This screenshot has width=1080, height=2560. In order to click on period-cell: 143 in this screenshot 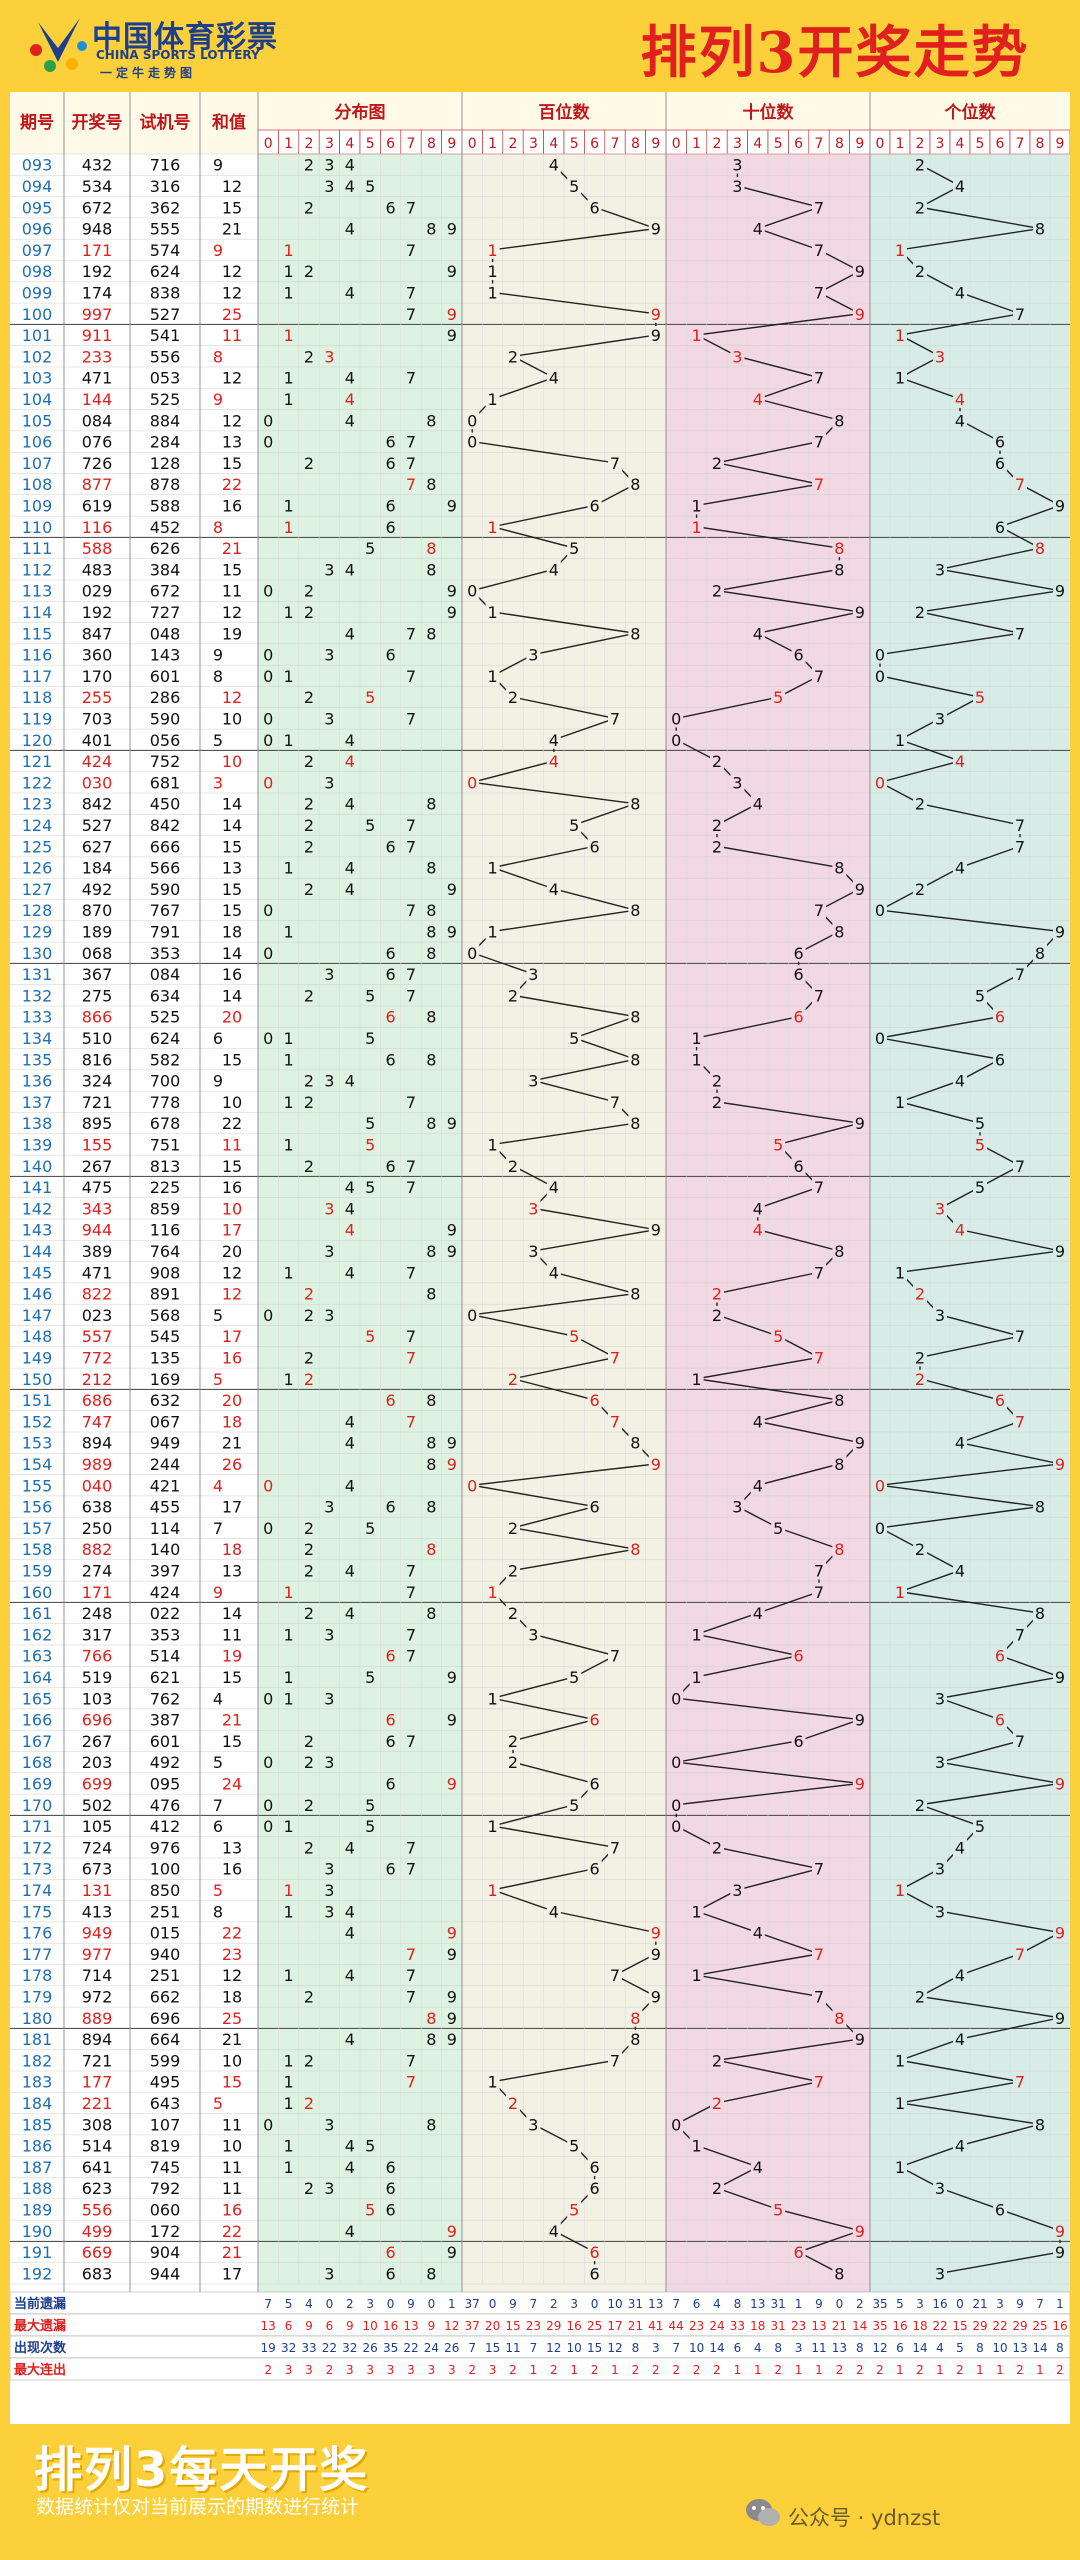, I will do `click(37, 1230)`.